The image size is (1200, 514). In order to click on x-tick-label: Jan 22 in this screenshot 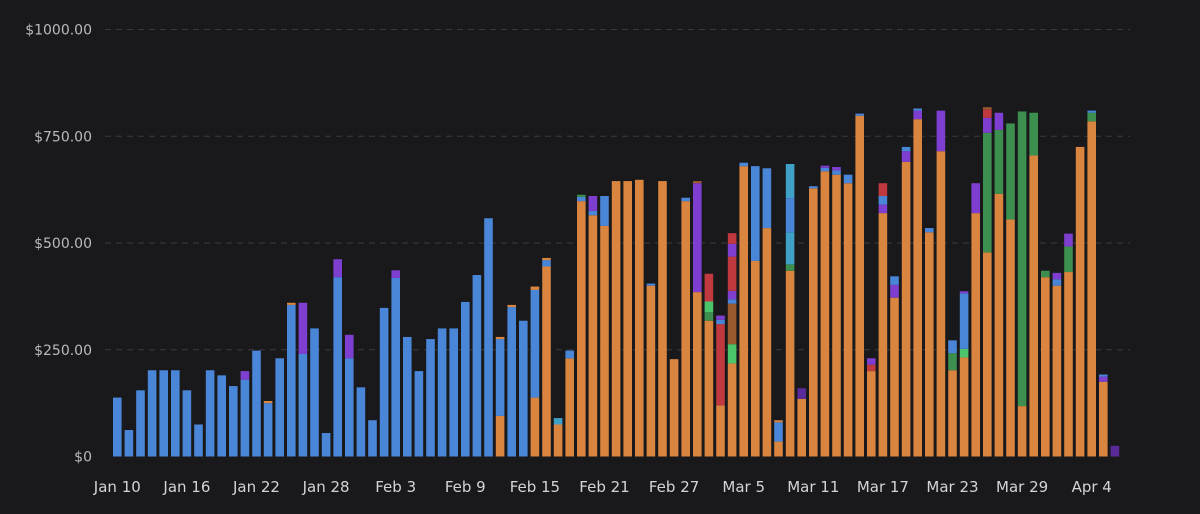, I will do `click(256, 487)`.